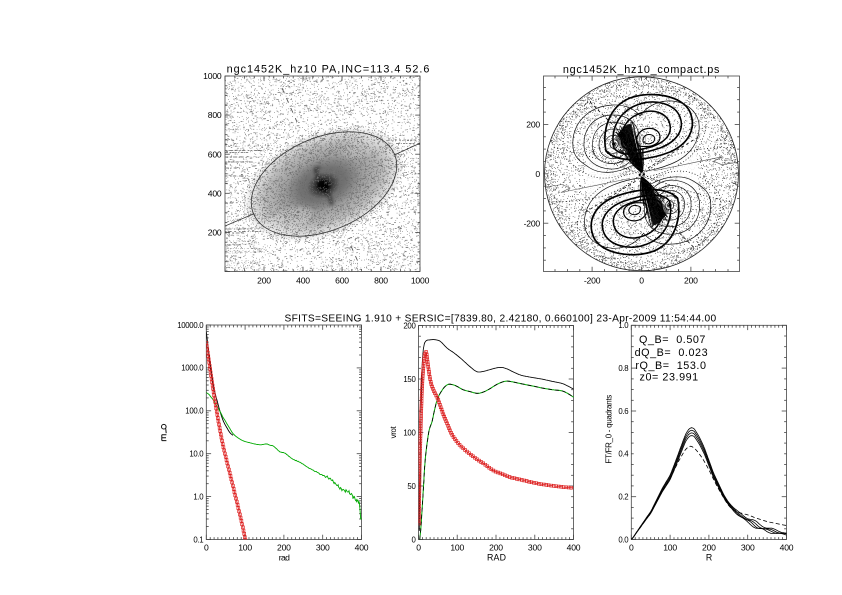 The width and height of the screenshot is (842, 595). Describe the element at coordinates (409, 379) in the screenshot. I see `svg-text: 150` at that location.